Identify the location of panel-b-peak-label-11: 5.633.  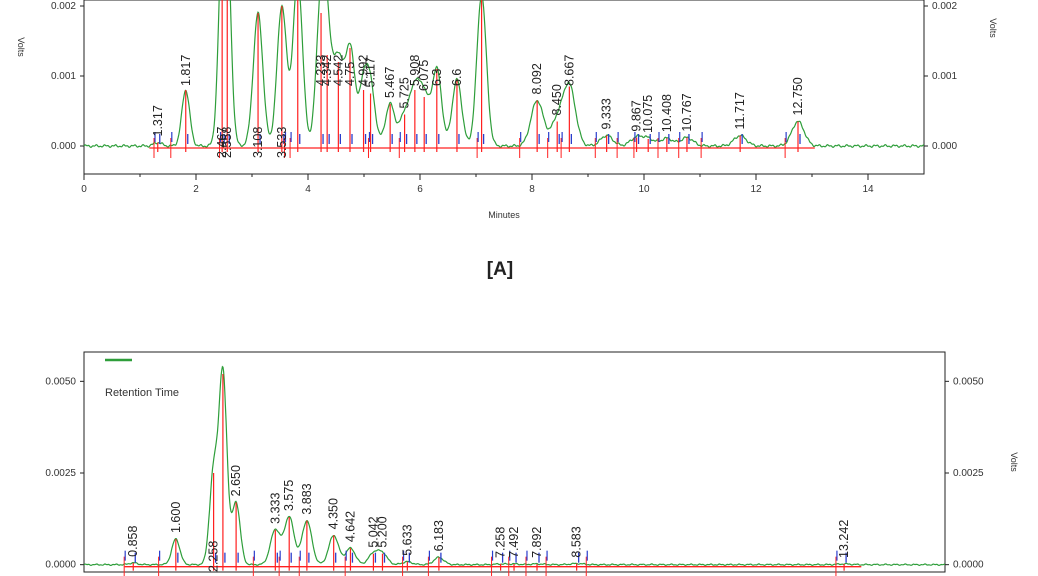
(407, 539).